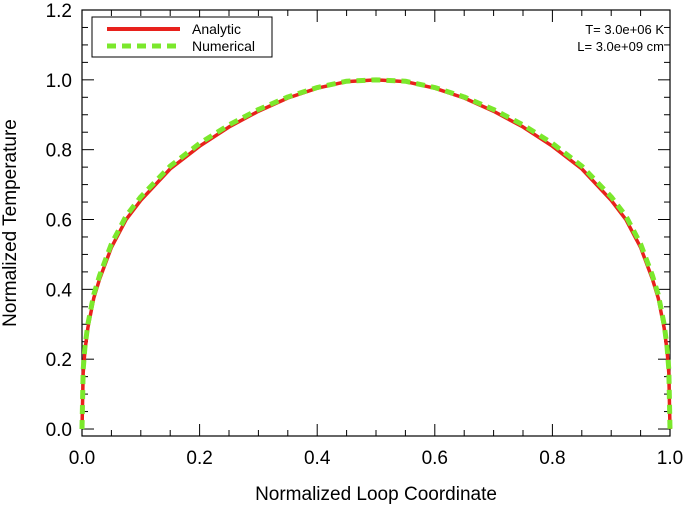  What do you see at coordinates (317, 458) in the screenshot?
I see `x-tick-label: 0.4` at bounding box center [317, 458].